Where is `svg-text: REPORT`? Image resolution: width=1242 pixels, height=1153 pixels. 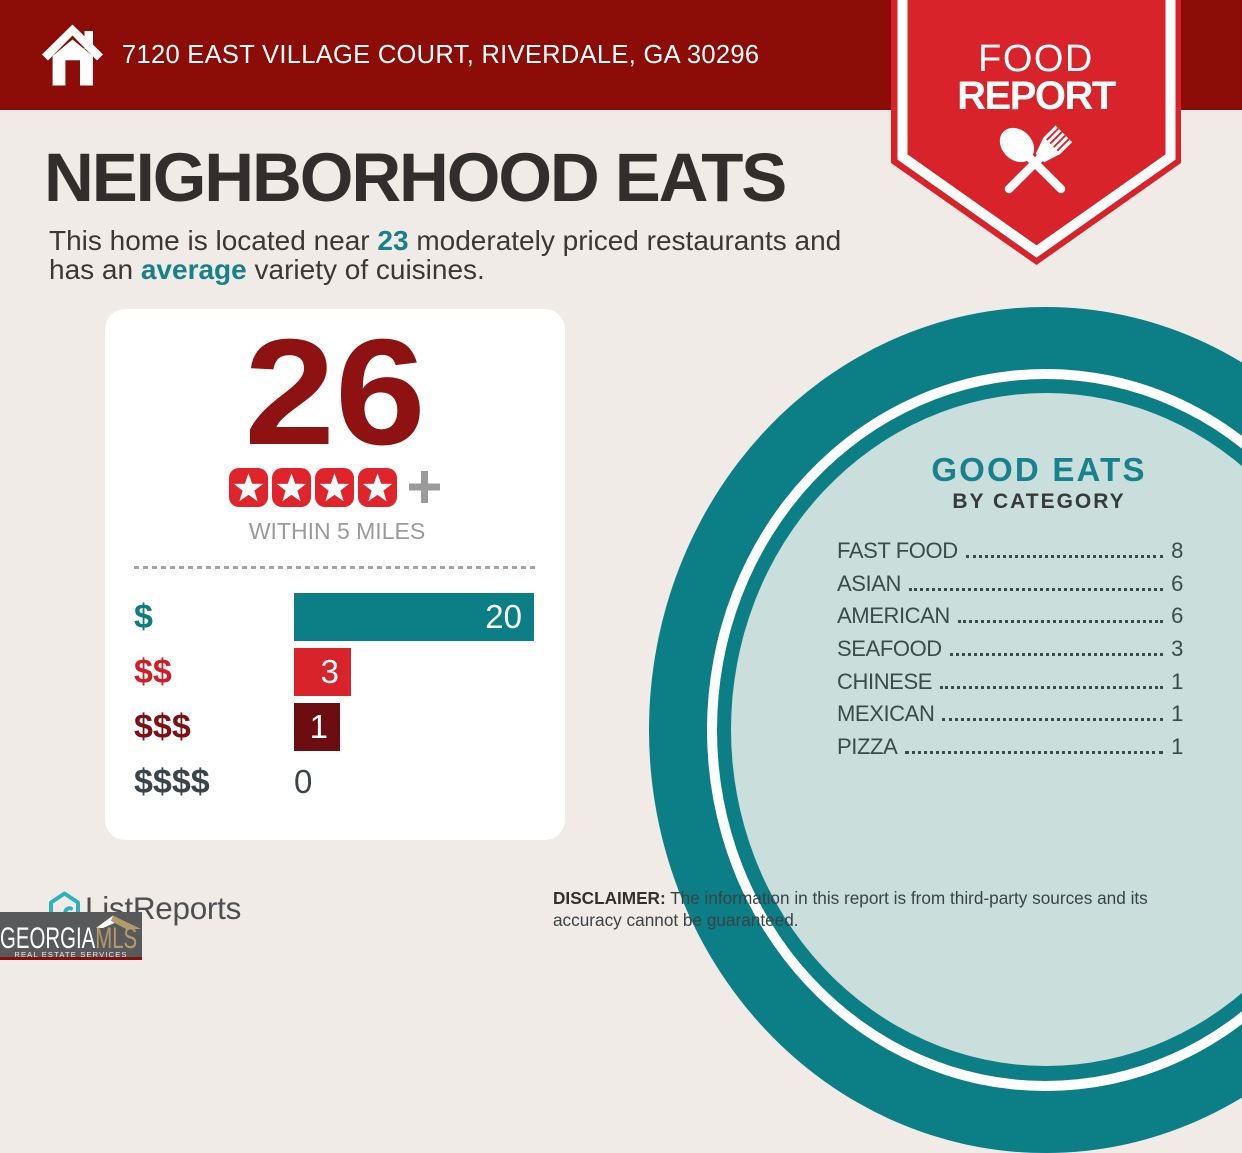
svg-text: REPORT is located at coordinates (1036, 96).